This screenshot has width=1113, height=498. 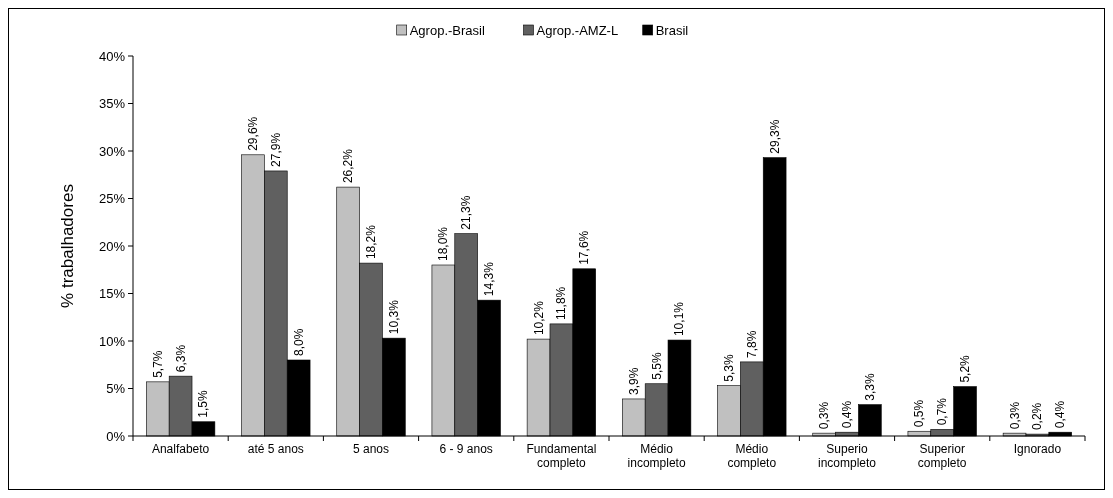 I want to click on y-tick-label: 35%, so click(x=112, y=104).